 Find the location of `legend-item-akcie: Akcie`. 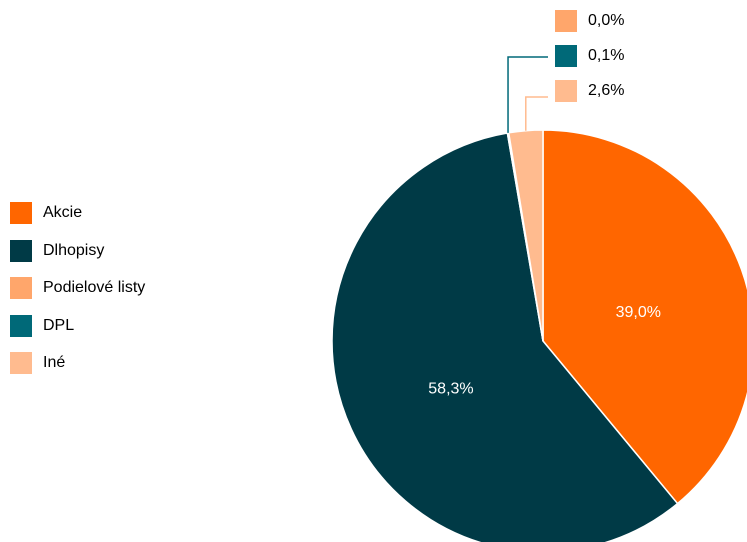

legend-item-akcie: Akcie is located at coordinates (77, 213).